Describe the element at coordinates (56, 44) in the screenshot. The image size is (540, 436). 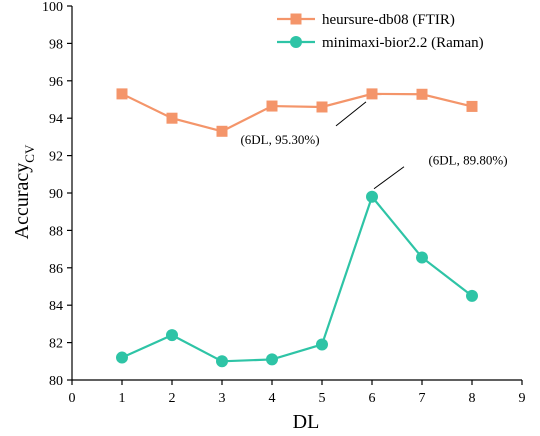
I see `y-tick-label: 98` at that location.